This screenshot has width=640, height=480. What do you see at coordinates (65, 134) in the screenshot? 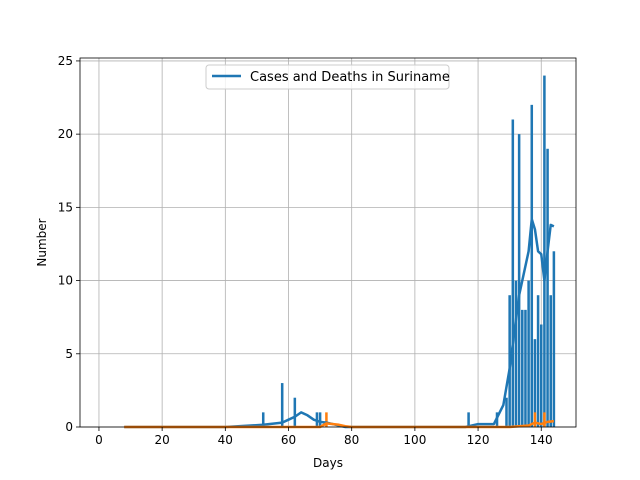
I see `y-tick-label: 20` at bounding box center [65, 134].